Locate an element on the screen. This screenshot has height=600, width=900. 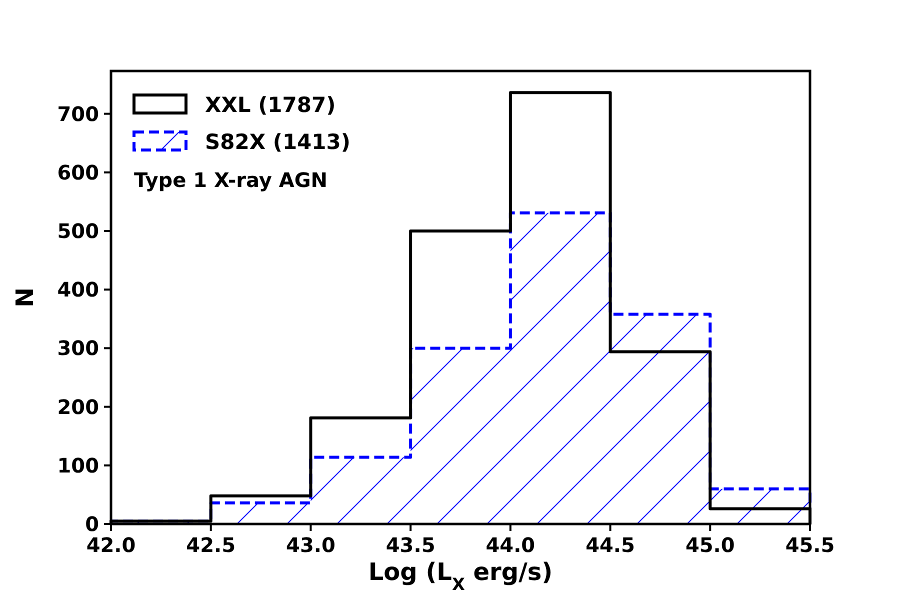
legend-label: XXL (1787) is located at coordinates (270, 105).